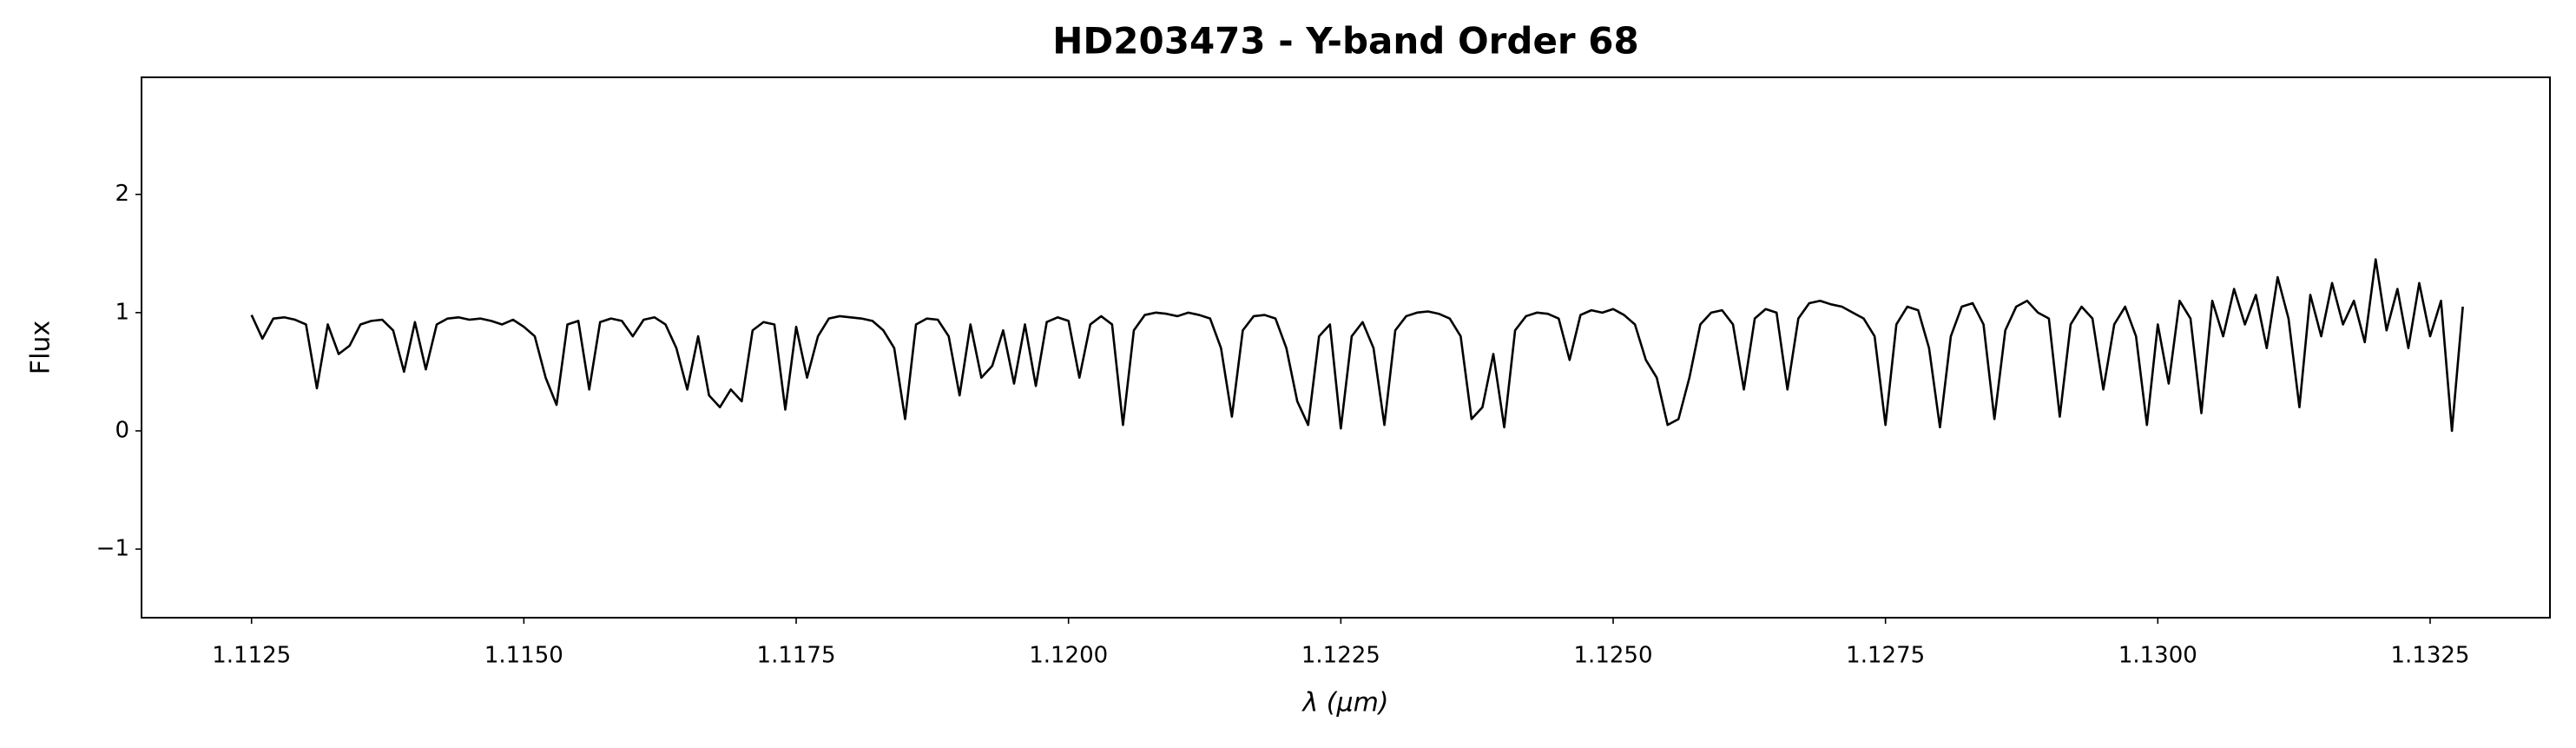 This screenshot has height=748, width=2576. I want to click on y-tick-label: 2, so click(122, 194).